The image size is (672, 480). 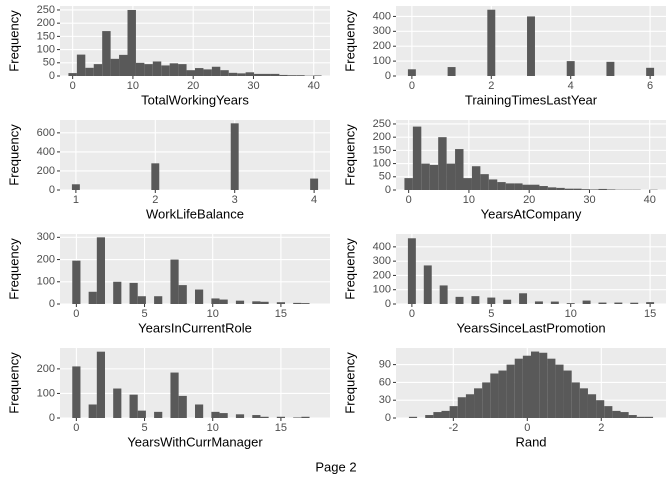 I want to click on x-tick-label: 3, so click(x=235, y=200).